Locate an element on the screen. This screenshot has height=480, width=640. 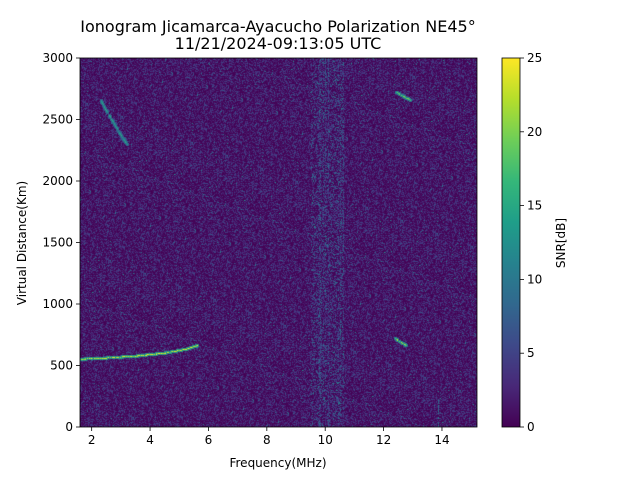
x-tick-label: 6 is located at coordinates (209, 440).